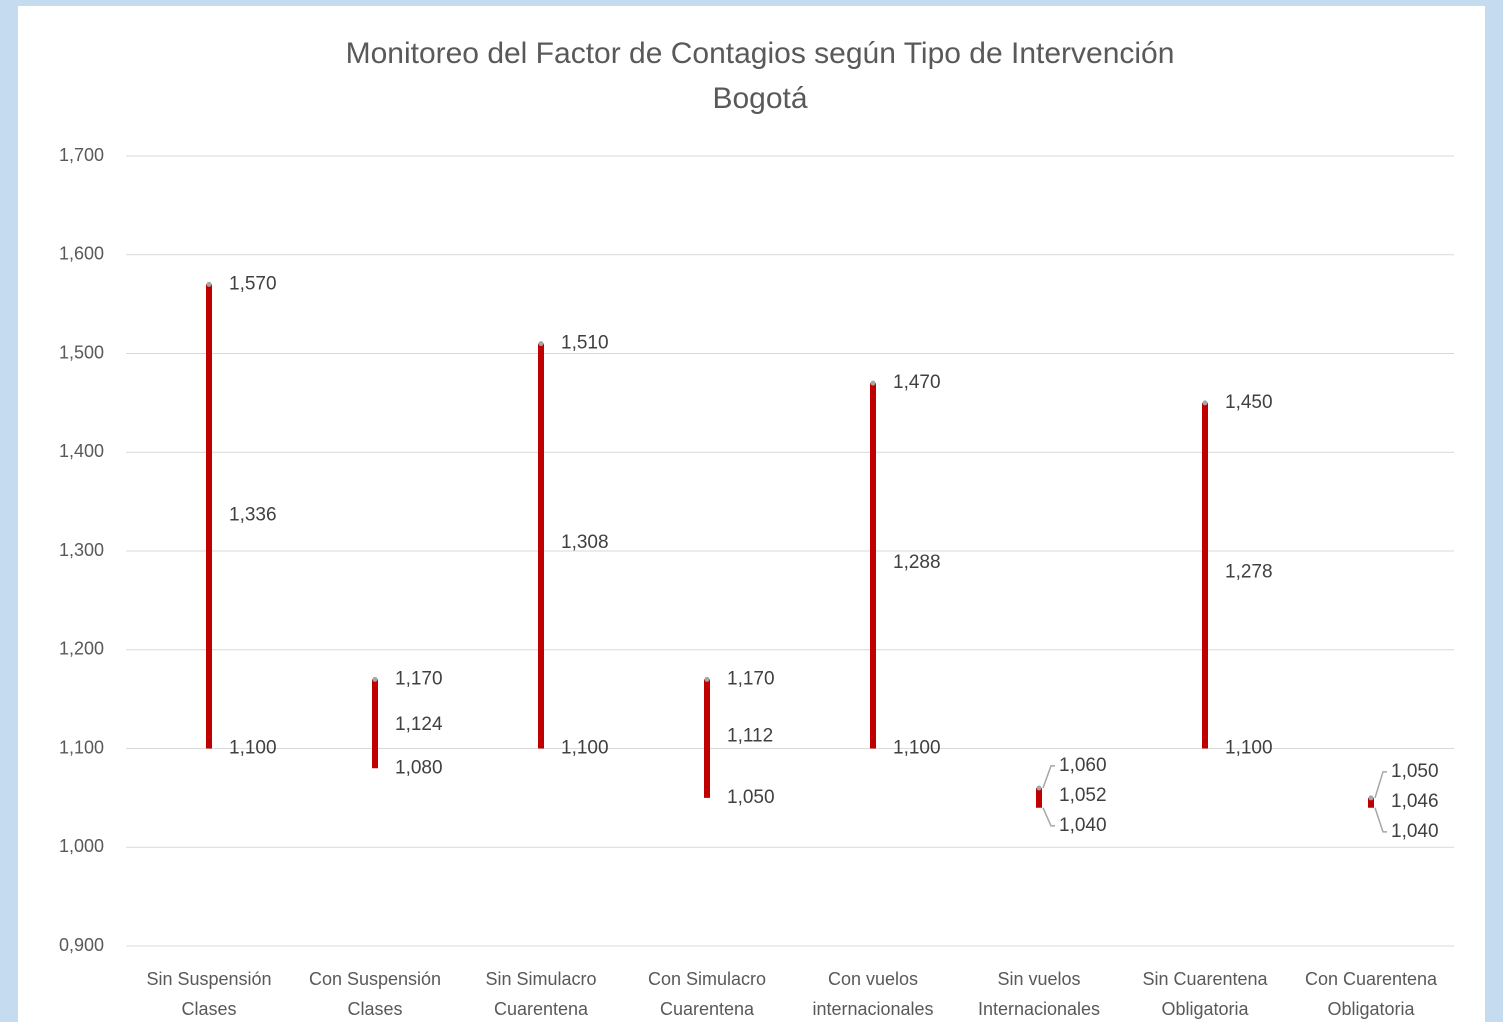  What do you see at coordinates (1039, 1009) in the screenshot?
I see `x-tick-label: Internacionales` at bounding box center [1039, 1009].